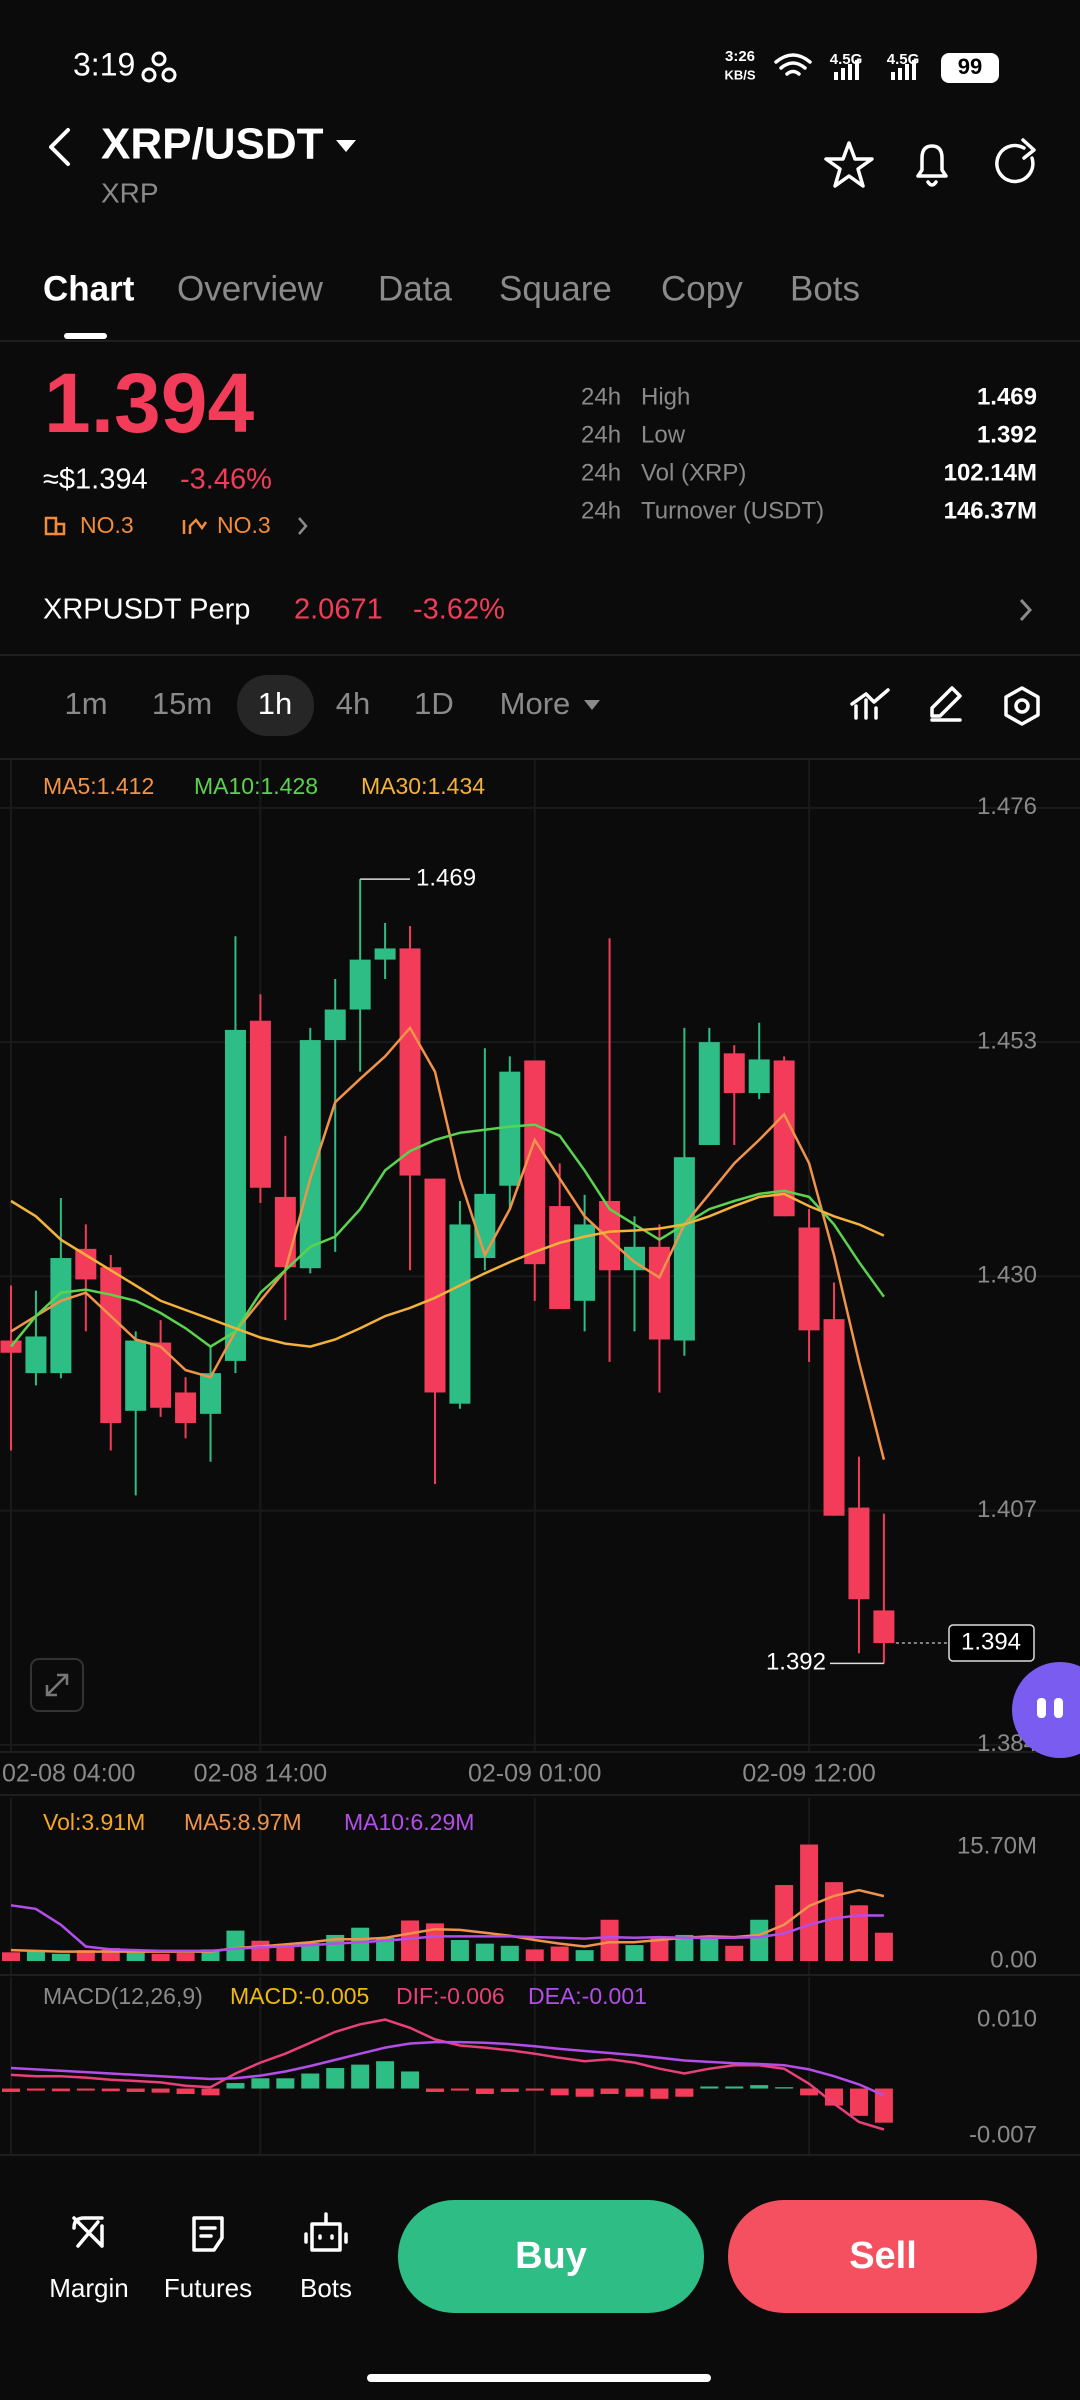 The height and width of the screenshot is (2400, 1080). I want to click on favorite-button, so click(849, 164).